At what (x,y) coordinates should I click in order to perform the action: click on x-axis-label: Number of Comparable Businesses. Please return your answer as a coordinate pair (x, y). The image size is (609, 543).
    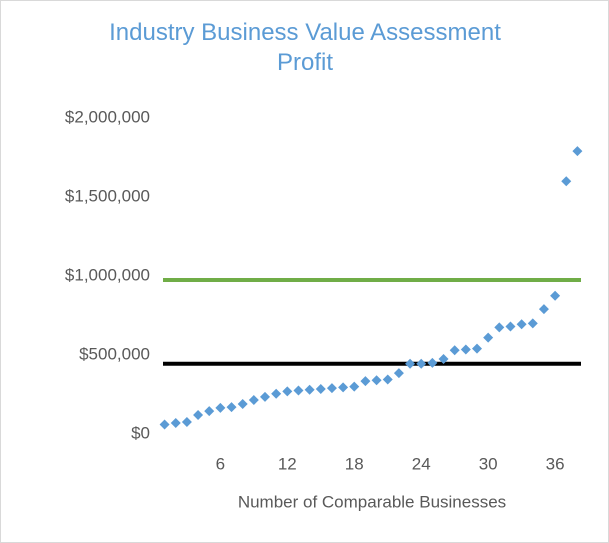
    Looking at the image, I should click on (372, 501).